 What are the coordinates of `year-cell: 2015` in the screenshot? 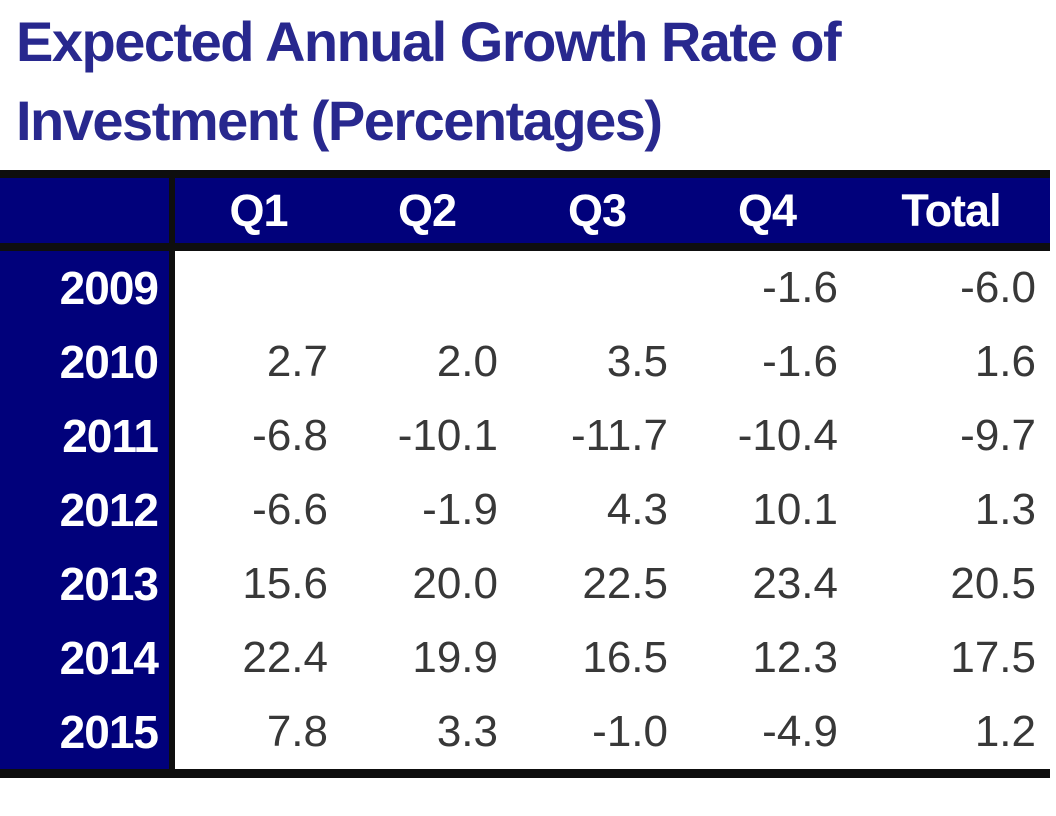 It's located at (87, 736).